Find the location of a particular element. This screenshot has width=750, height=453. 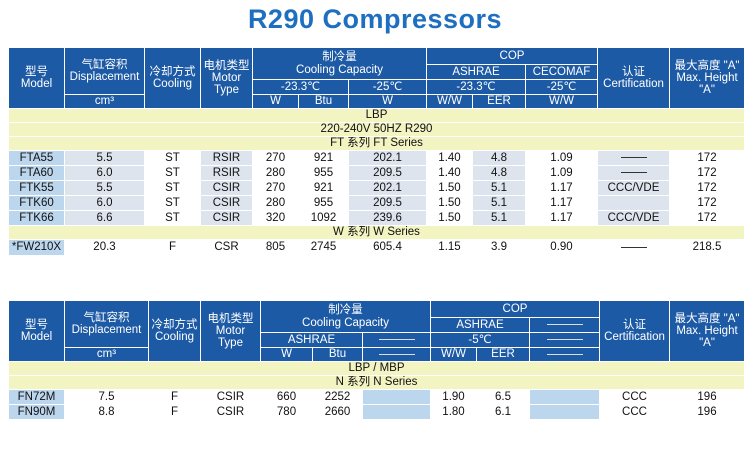

cell-eer: 4.8 is located at coordinates (499, 158).